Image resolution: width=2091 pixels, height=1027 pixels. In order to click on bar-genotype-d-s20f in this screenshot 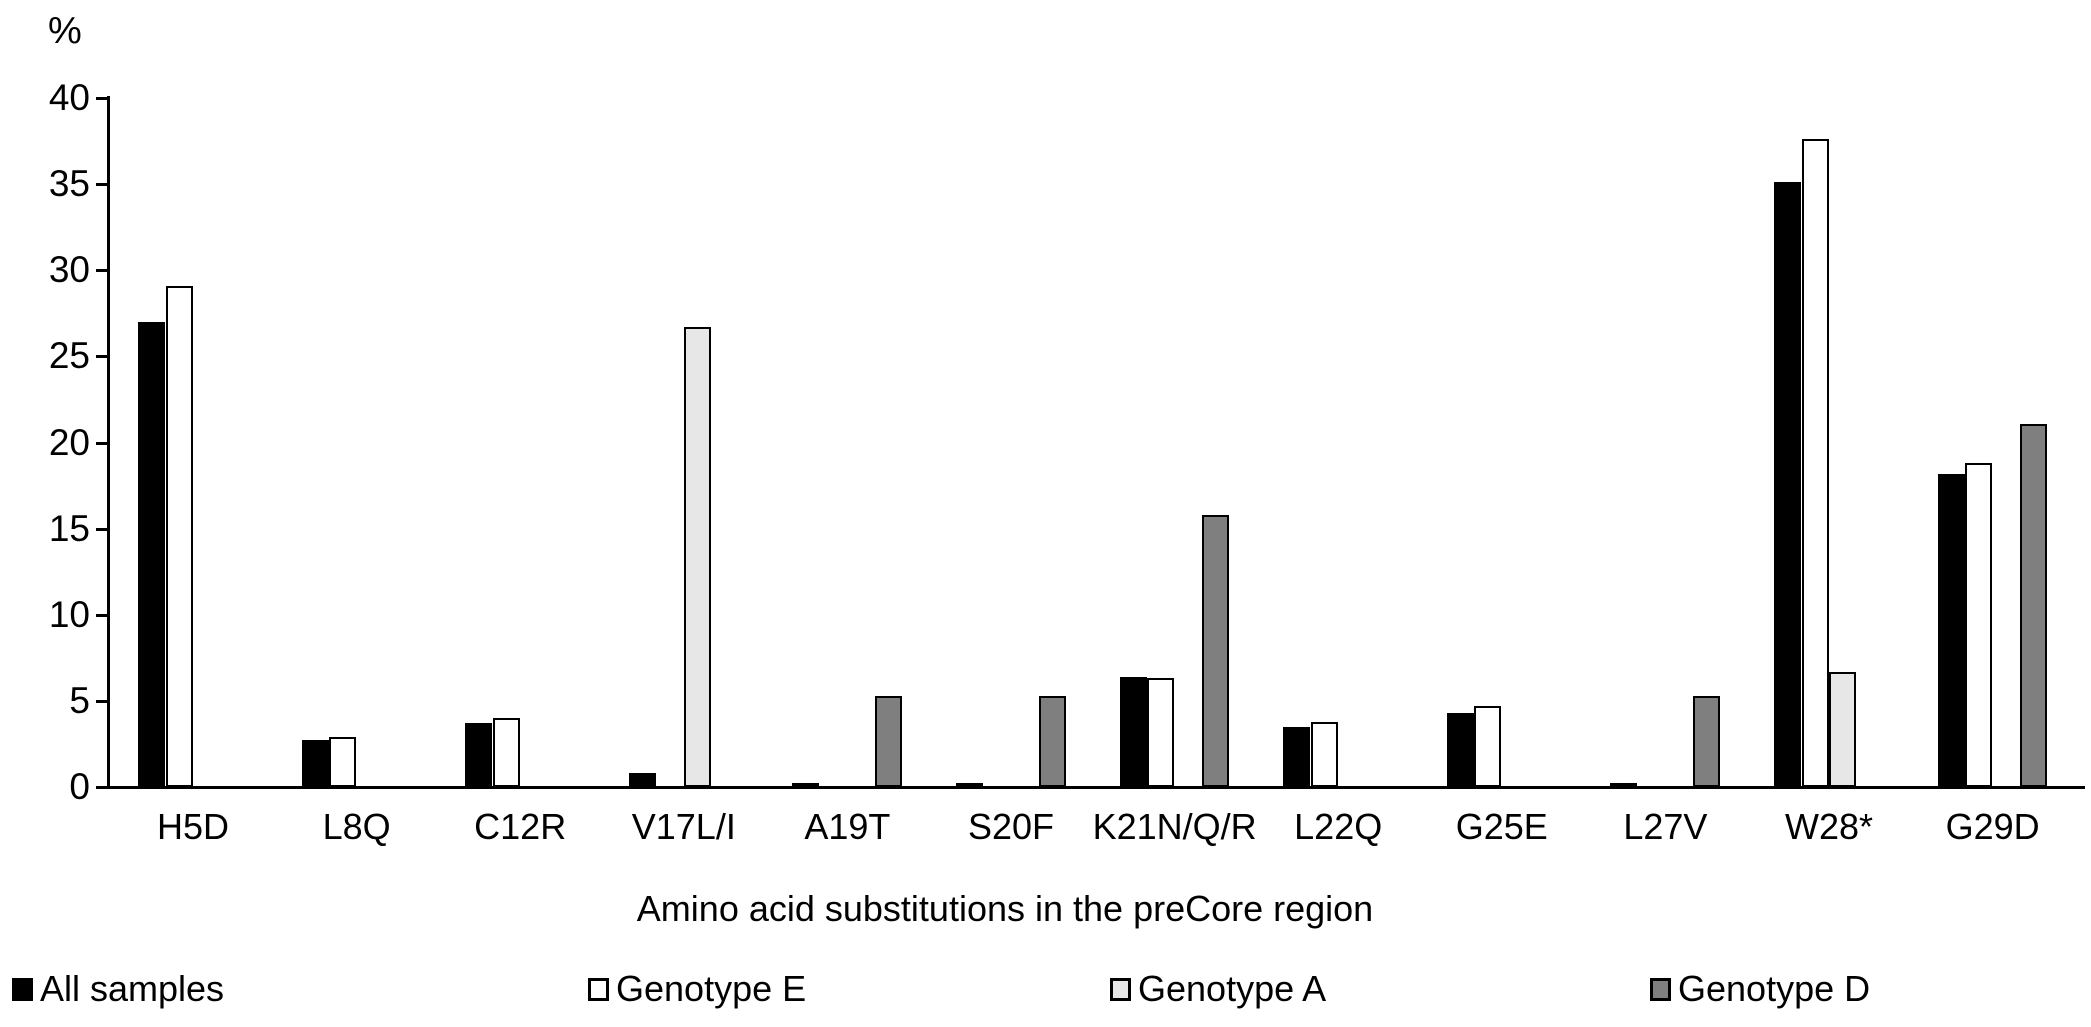, I will do `click(1052, 741)`.